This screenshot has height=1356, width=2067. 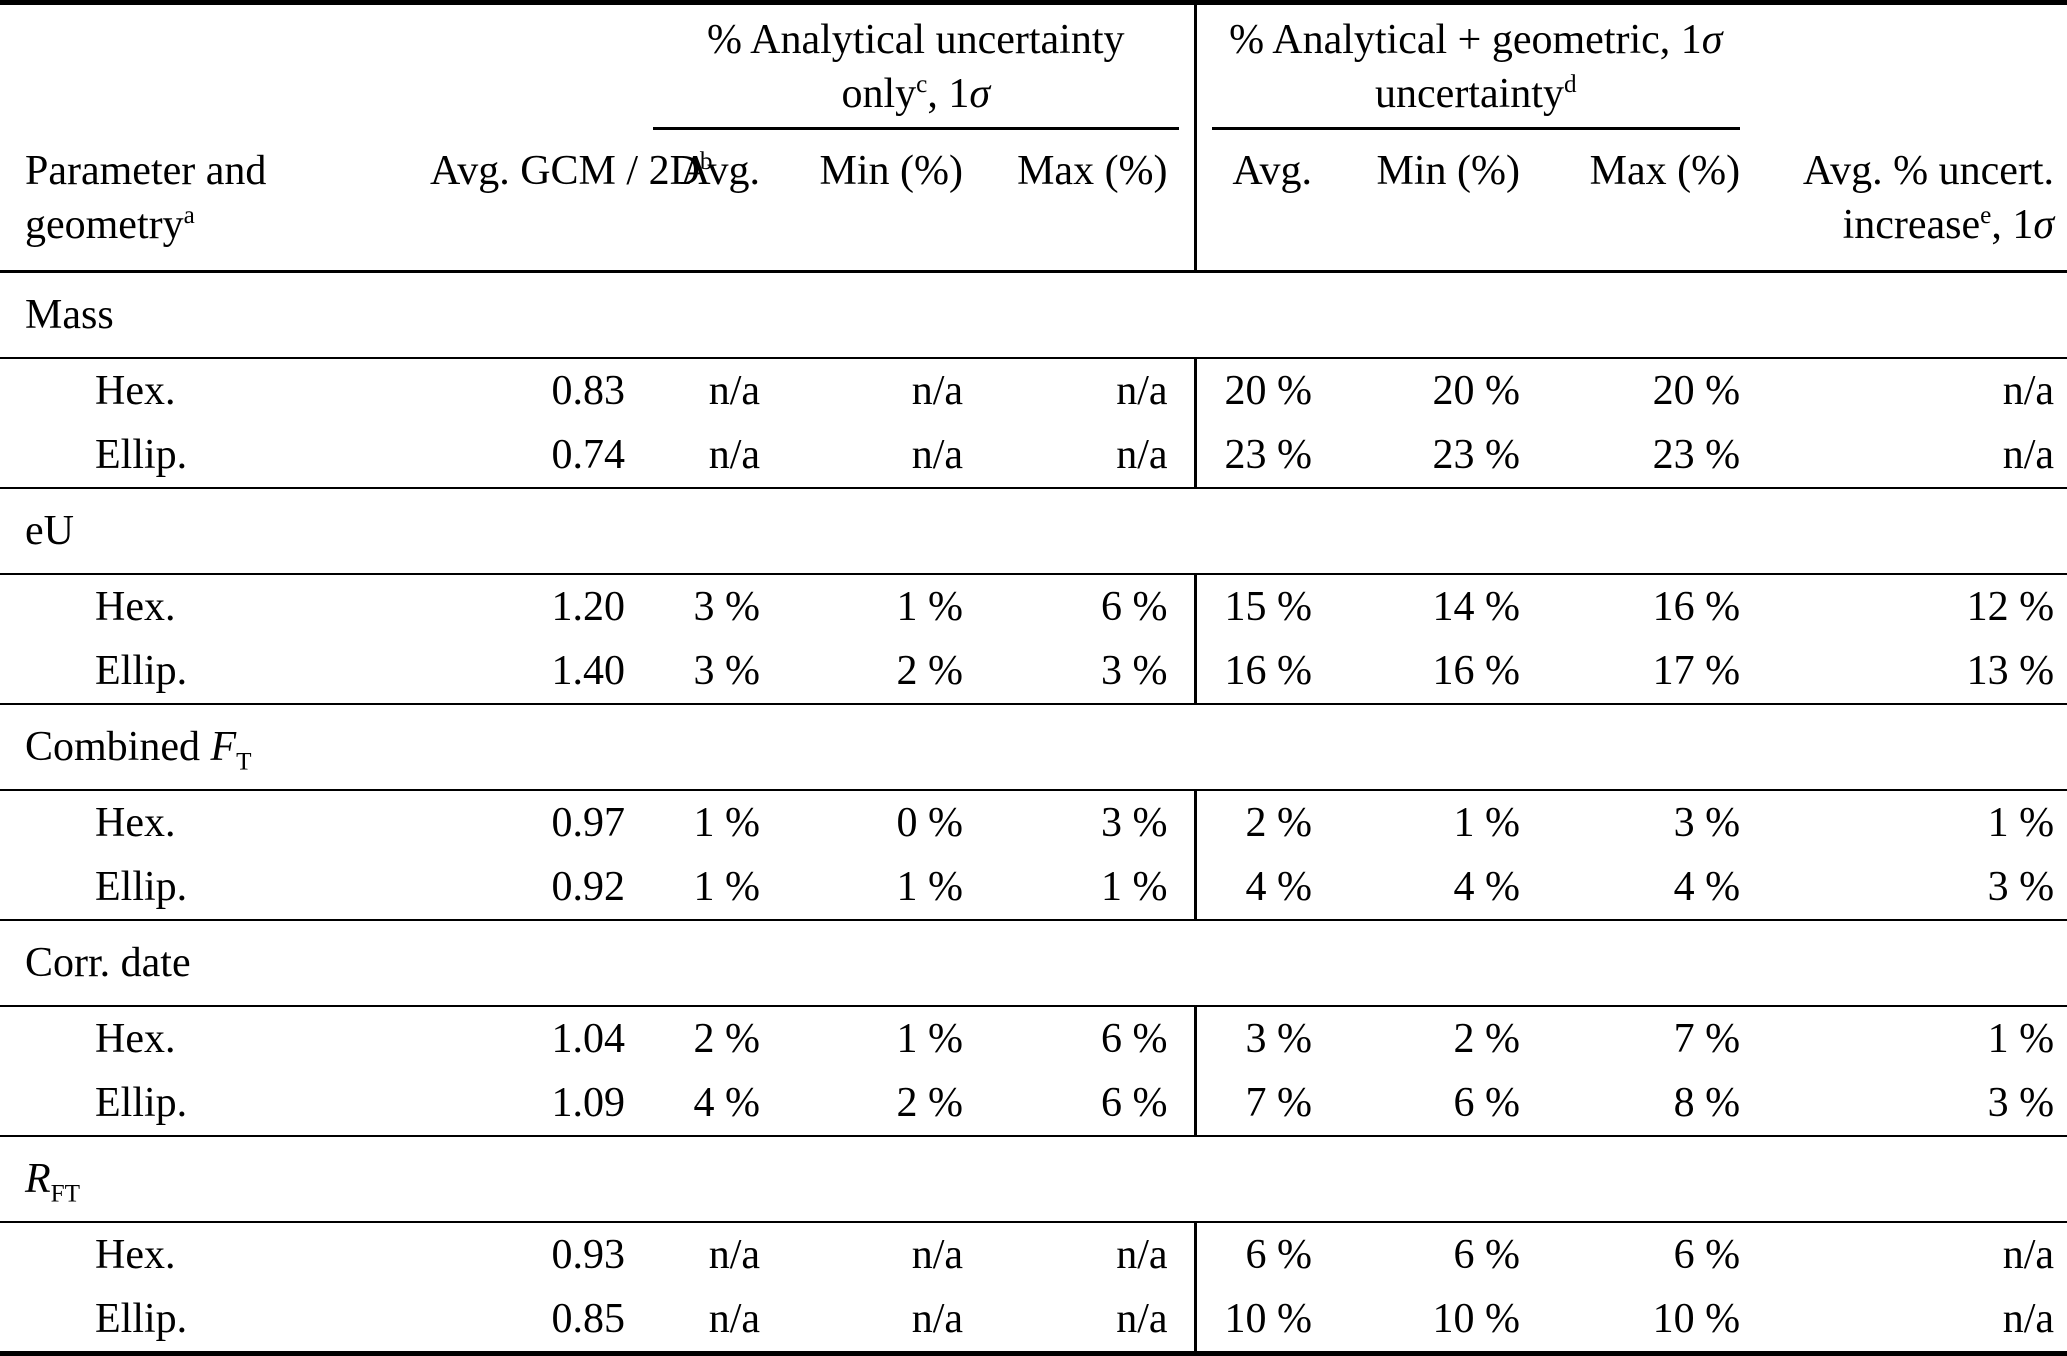 I want to click on group-header-analytical: % Analytical uncertainty onlyc, 1σ, so click(x=910, y=66).